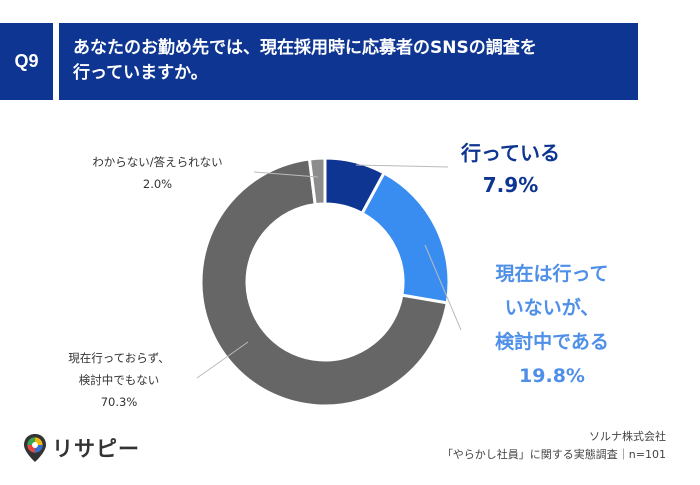  Describe the element at coordinates (510, 170) in the screenshot. I see `label-doing: 行っている 7.9%` at that location.